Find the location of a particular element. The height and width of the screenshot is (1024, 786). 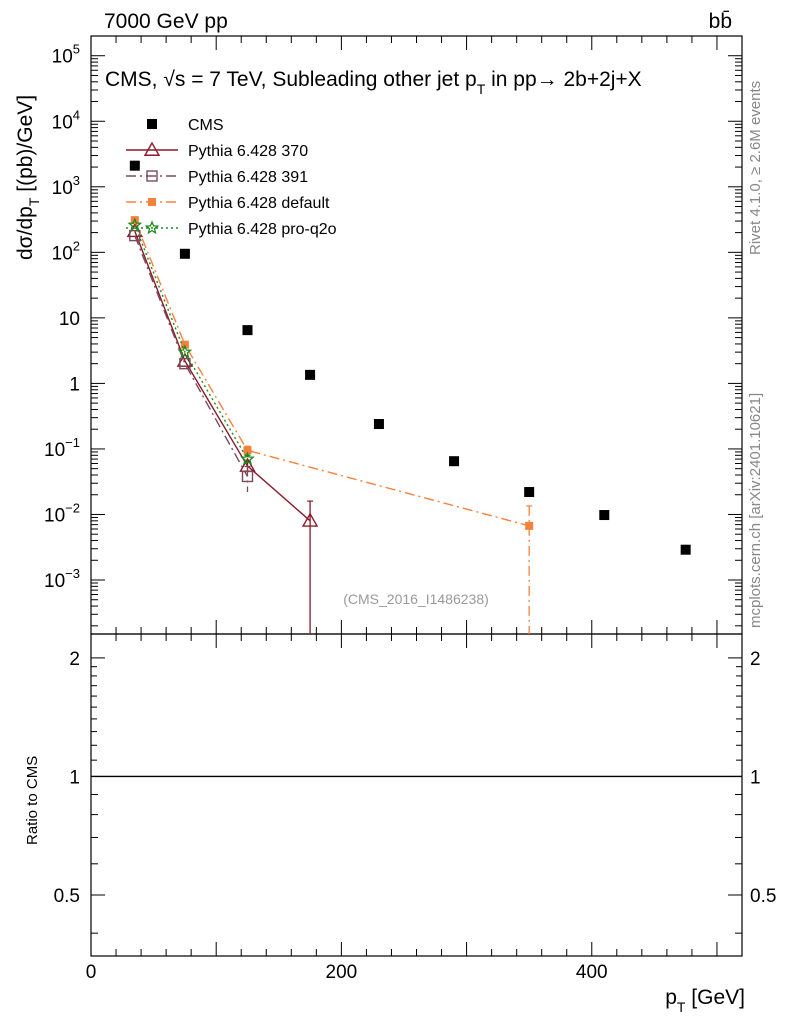

y-tick-label-exponent: −2 is located at coordinates (72, 507).